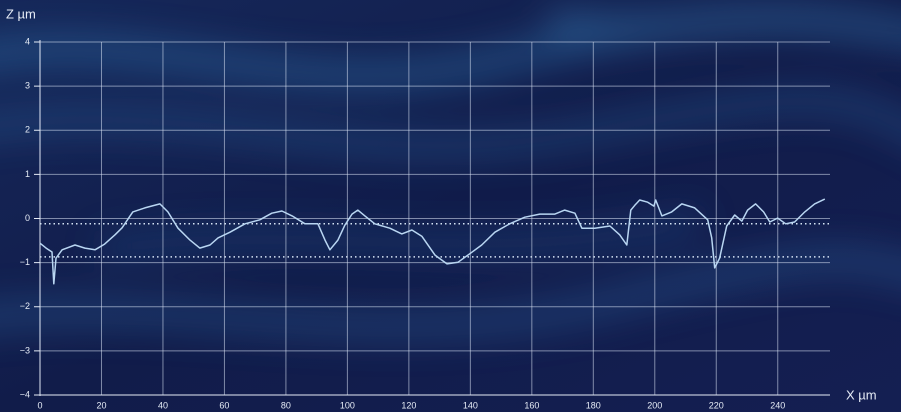  I want to click on x-tick-label: 240, so click(777, 405).